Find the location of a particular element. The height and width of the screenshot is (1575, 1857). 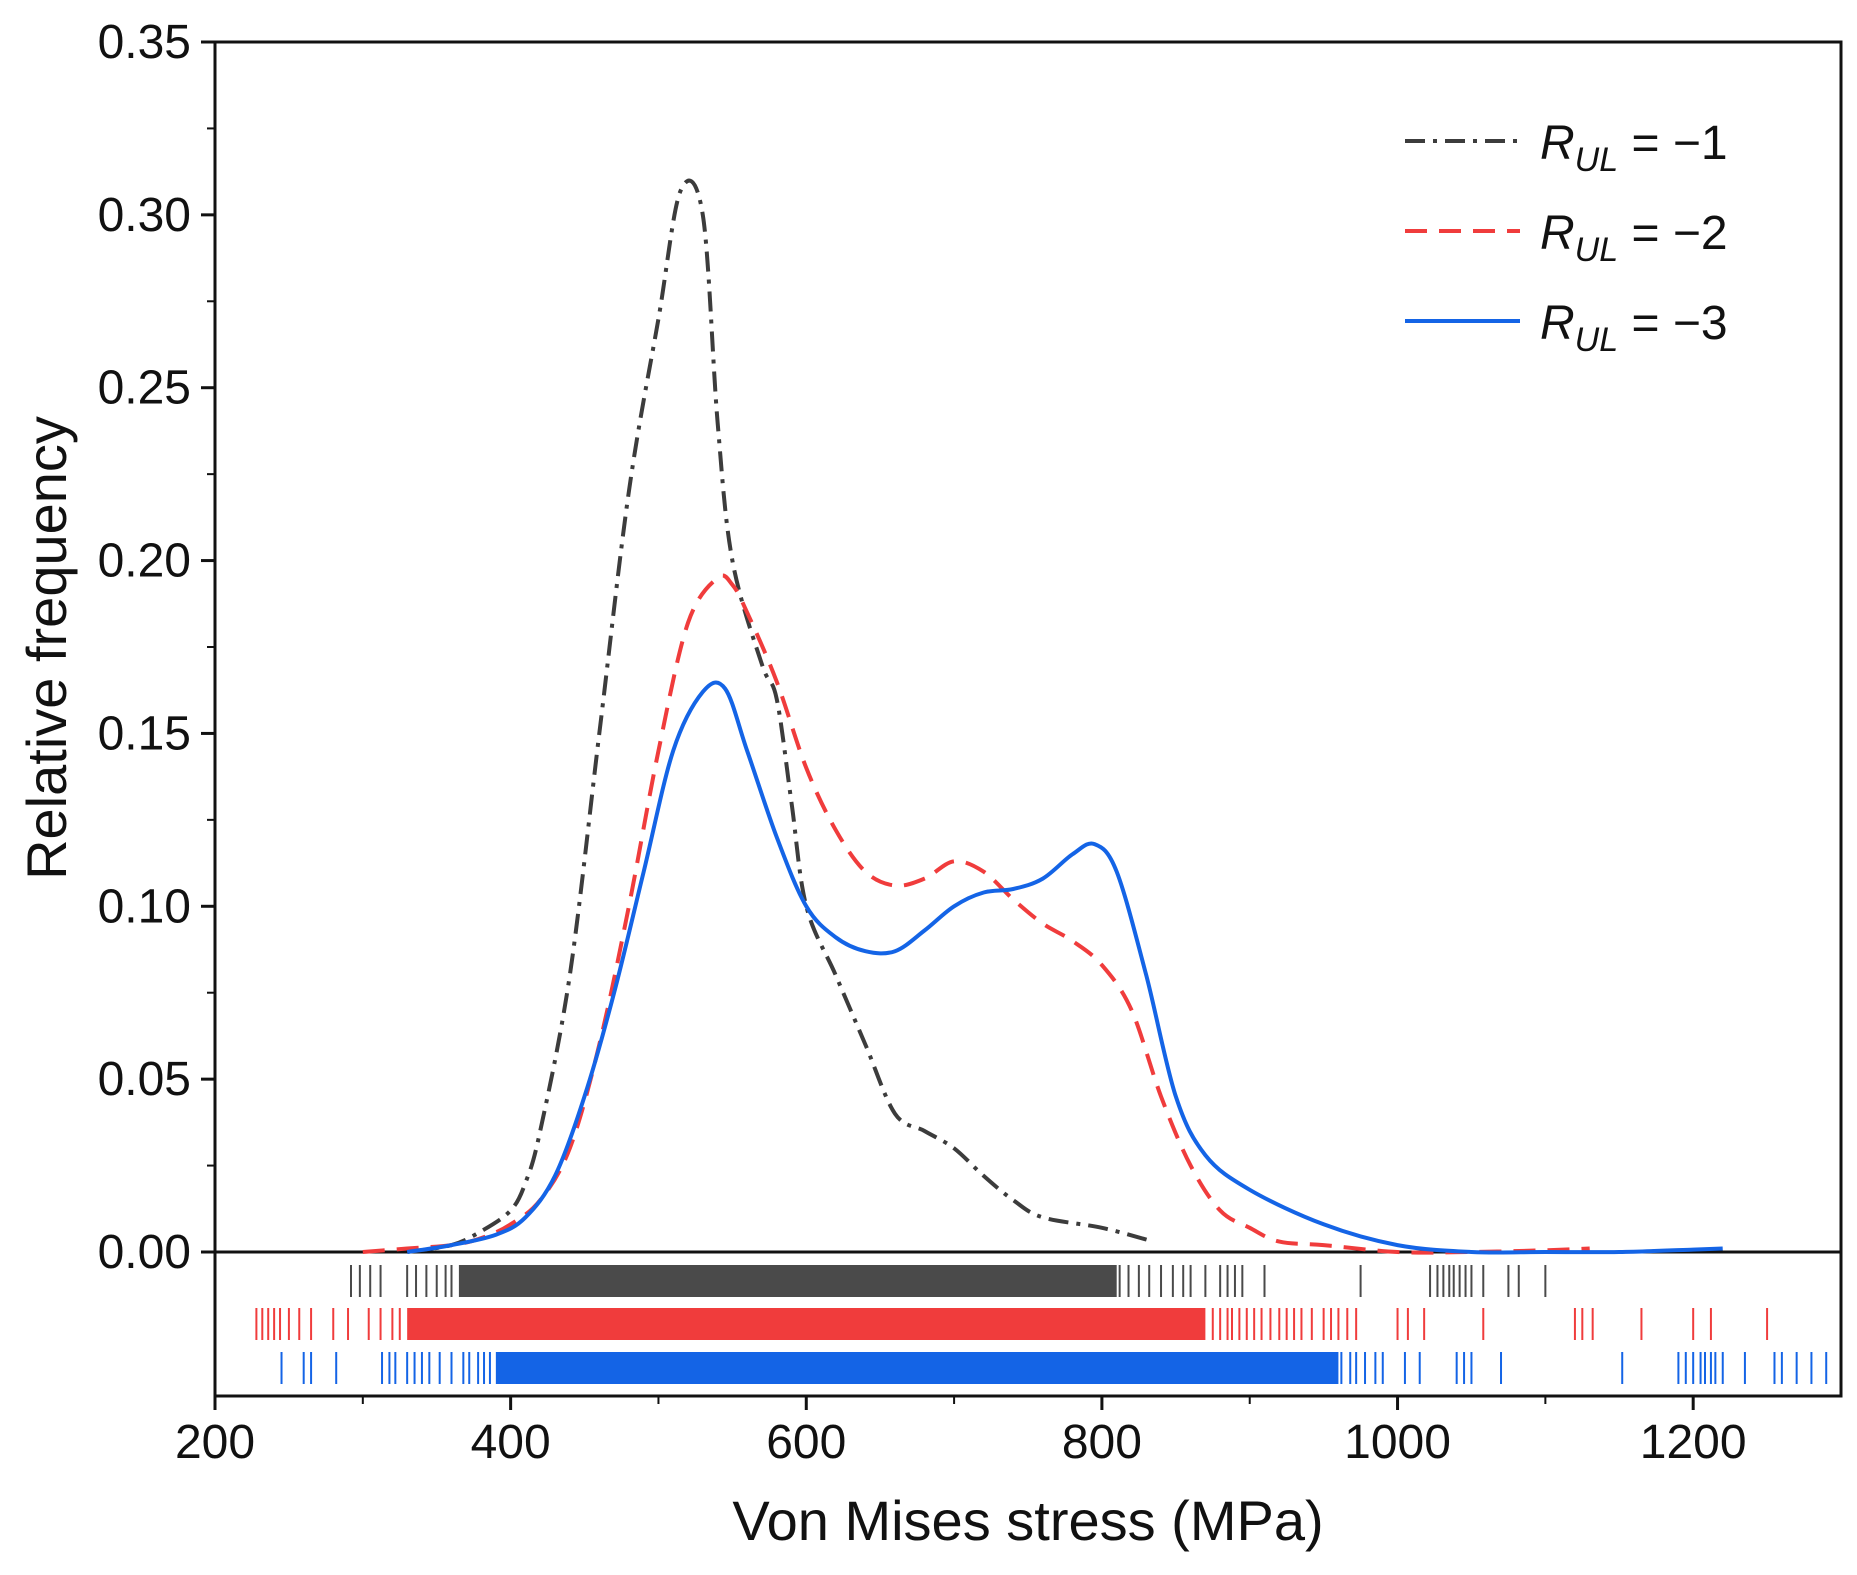

legend-entry-3: RUL = −3 is located at coordinates (1566, 328).